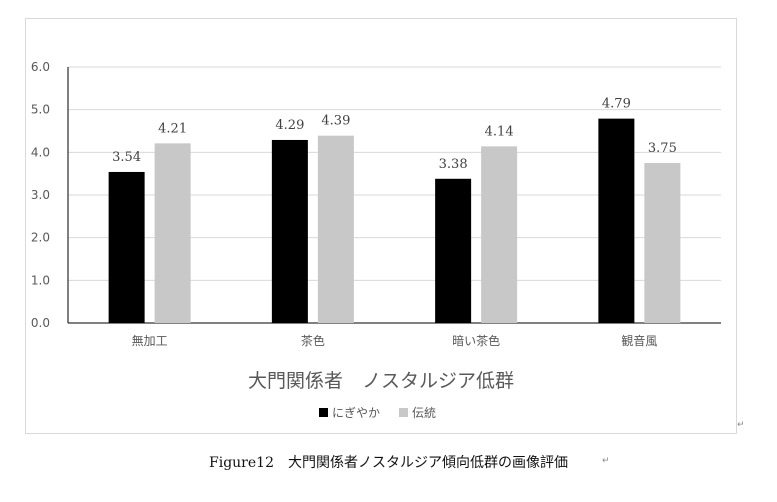 The image size is (777, 502). I want to click on data-label: 4.21, so click(172, 128).